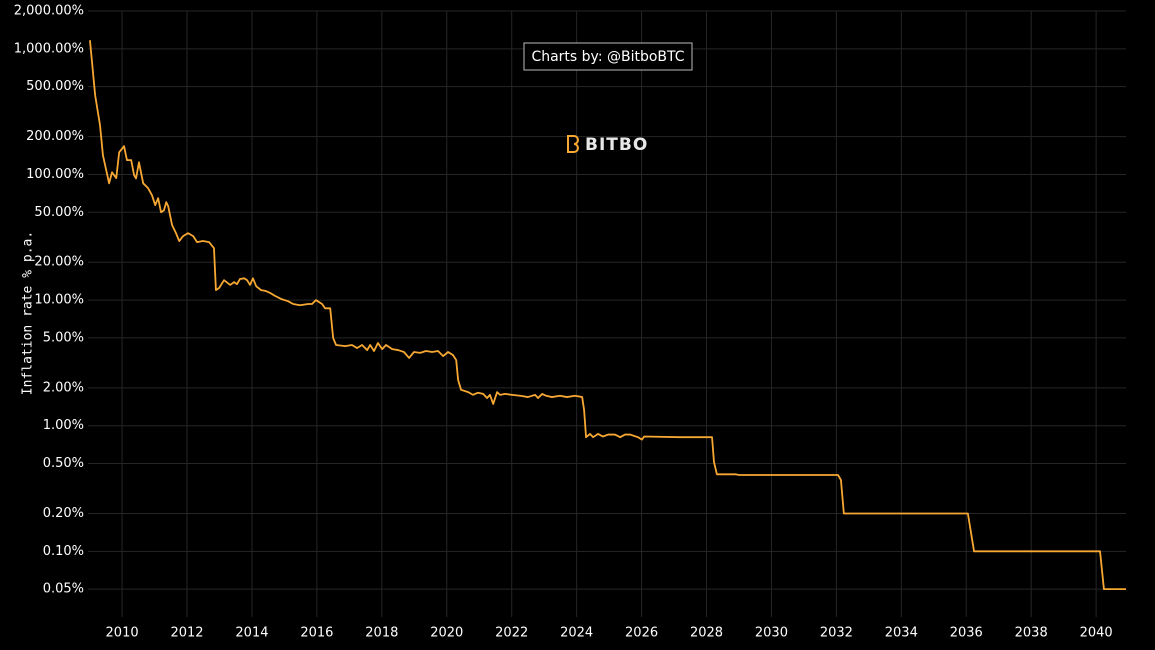 Image resolution: width=1155 pixels, height=650 pixels. I want to click on x-tick-label: 2032, so click(836, 633).